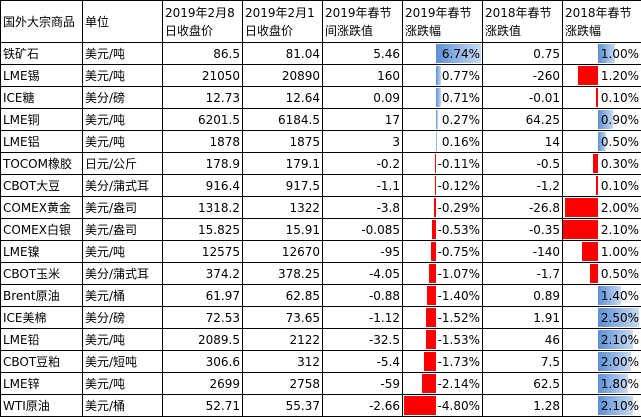 The width and height of the screenshot is (641, 419). Describe the element at coordinates (522, 317) in the screenshot. I see `cell: 1.91` at that location.